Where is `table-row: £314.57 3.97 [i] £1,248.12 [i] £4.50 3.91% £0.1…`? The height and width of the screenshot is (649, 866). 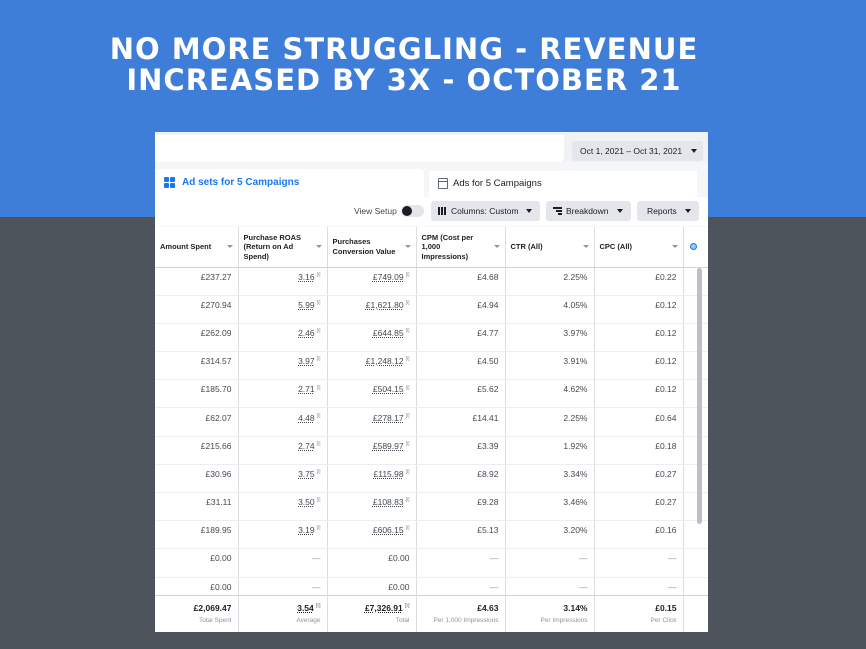 table-row: £314.57 3.97 [i] £1,248.12 [i] £4.50 3.91% £0.1… is located at coordinates (431, 366).